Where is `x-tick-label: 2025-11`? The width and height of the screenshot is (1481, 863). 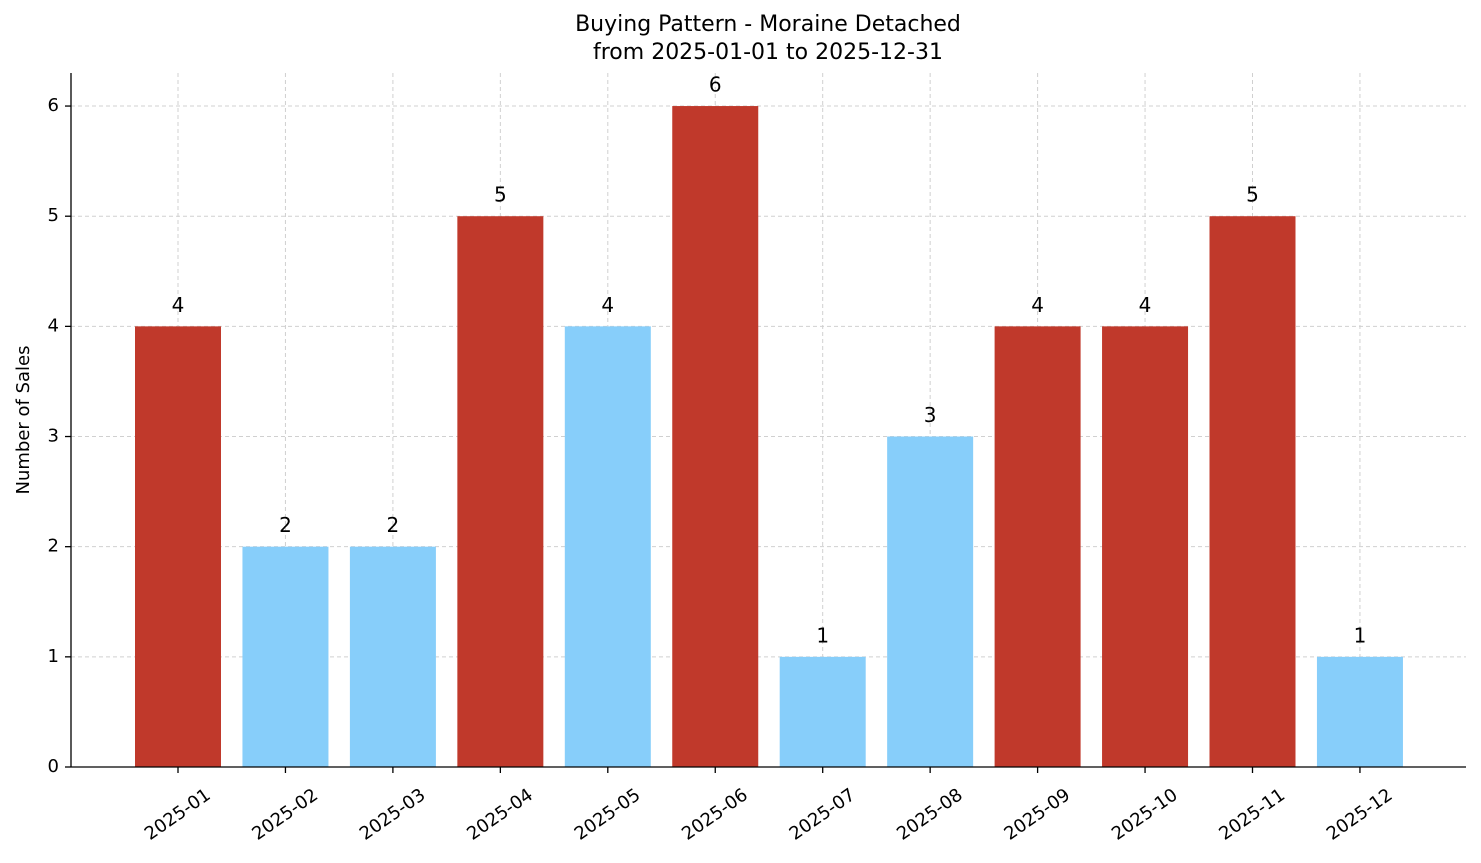 x-tick-label: 2025-11 is located at coordinates (1252, 814).